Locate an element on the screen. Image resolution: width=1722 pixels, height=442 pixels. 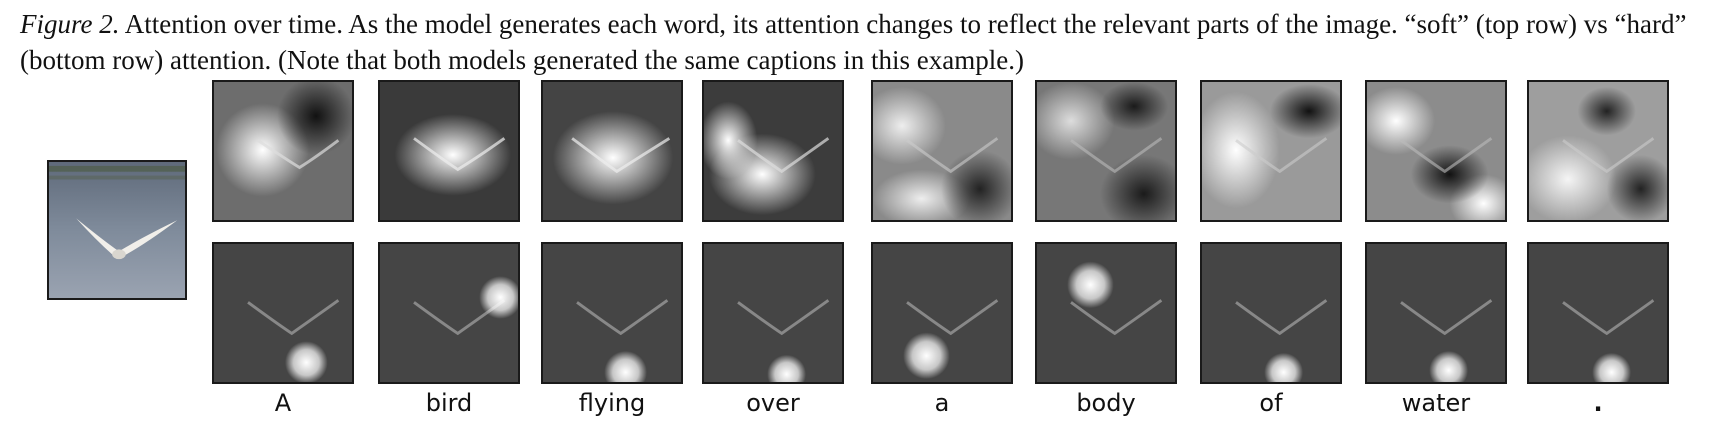
caption-word-2: bird is located at coordinates (449, 403).